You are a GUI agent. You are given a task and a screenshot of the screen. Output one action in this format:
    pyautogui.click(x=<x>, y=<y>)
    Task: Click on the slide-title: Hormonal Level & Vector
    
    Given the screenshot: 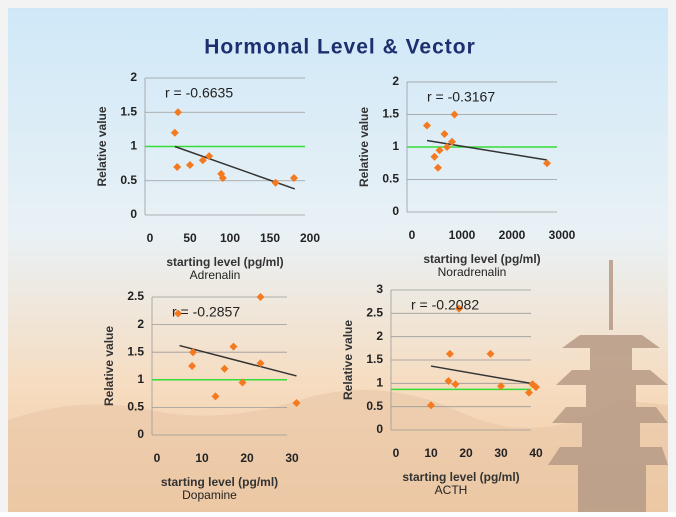 What is the action you would take?
    pyautogui.click(x=340, y=47)
    